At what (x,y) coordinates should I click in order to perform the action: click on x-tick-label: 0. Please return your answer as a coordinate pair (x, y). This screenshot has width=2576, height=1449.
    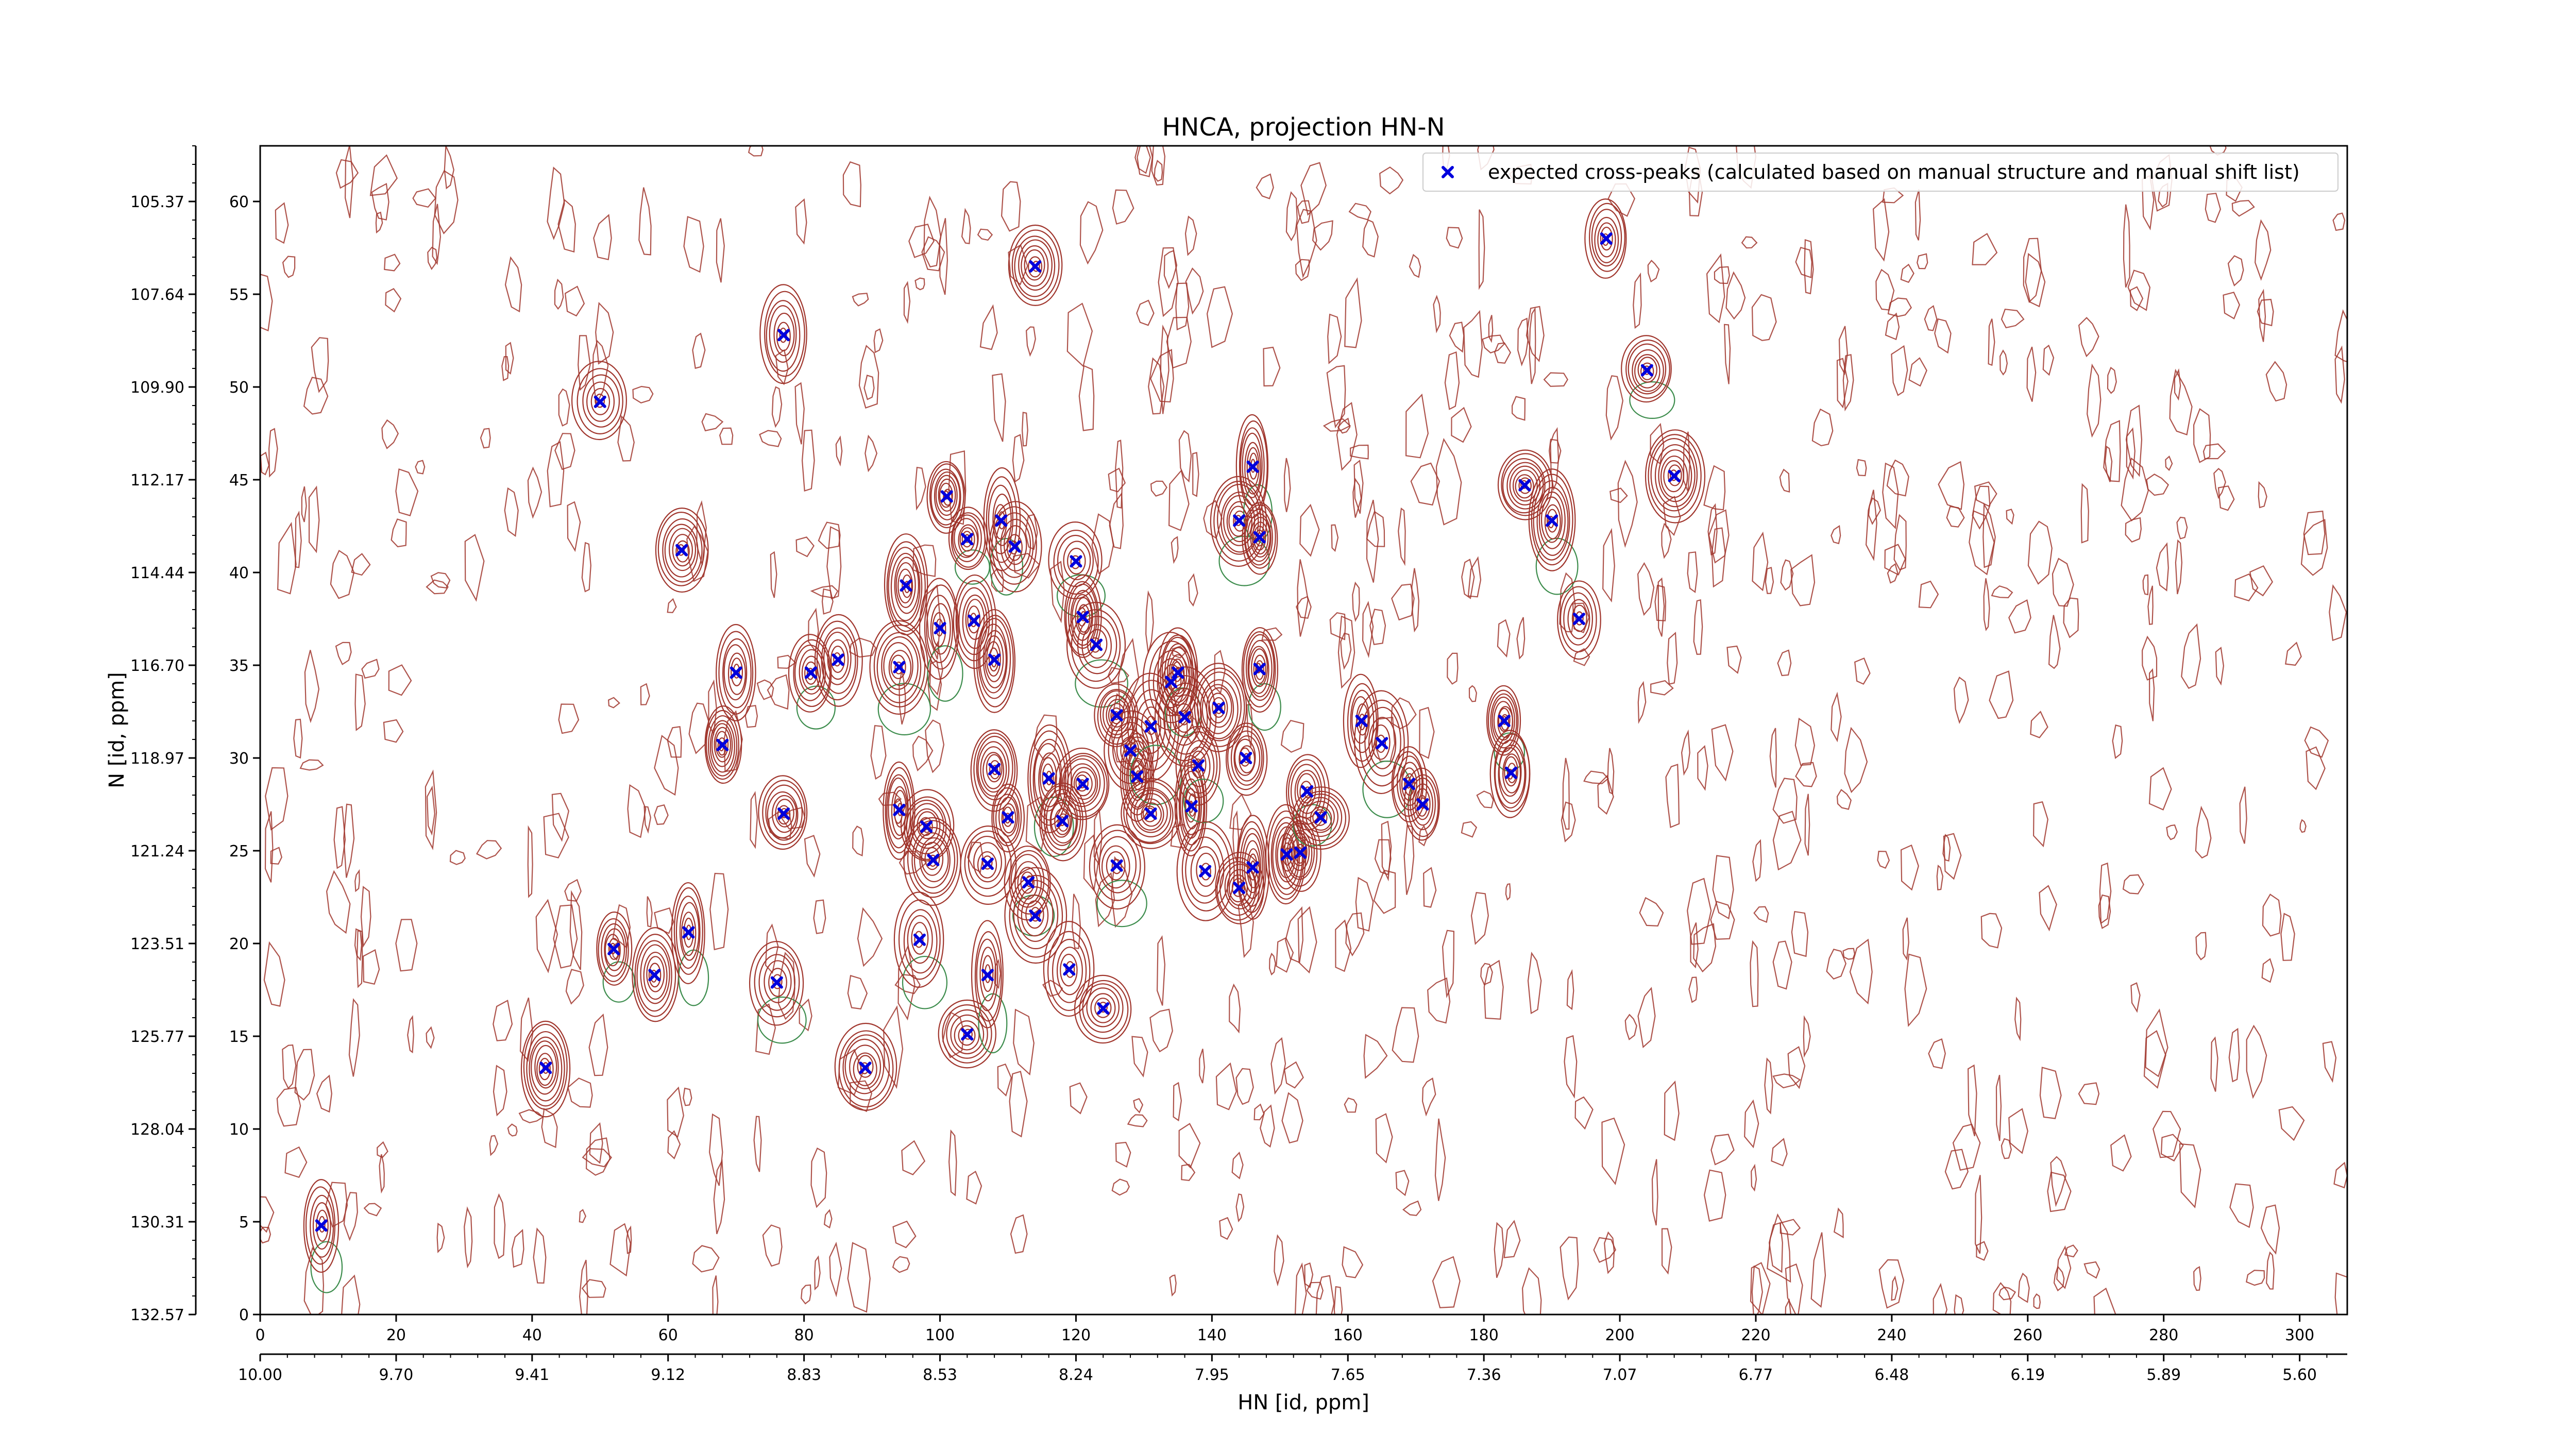
    Looking at the image, I should click on (260, 1335).